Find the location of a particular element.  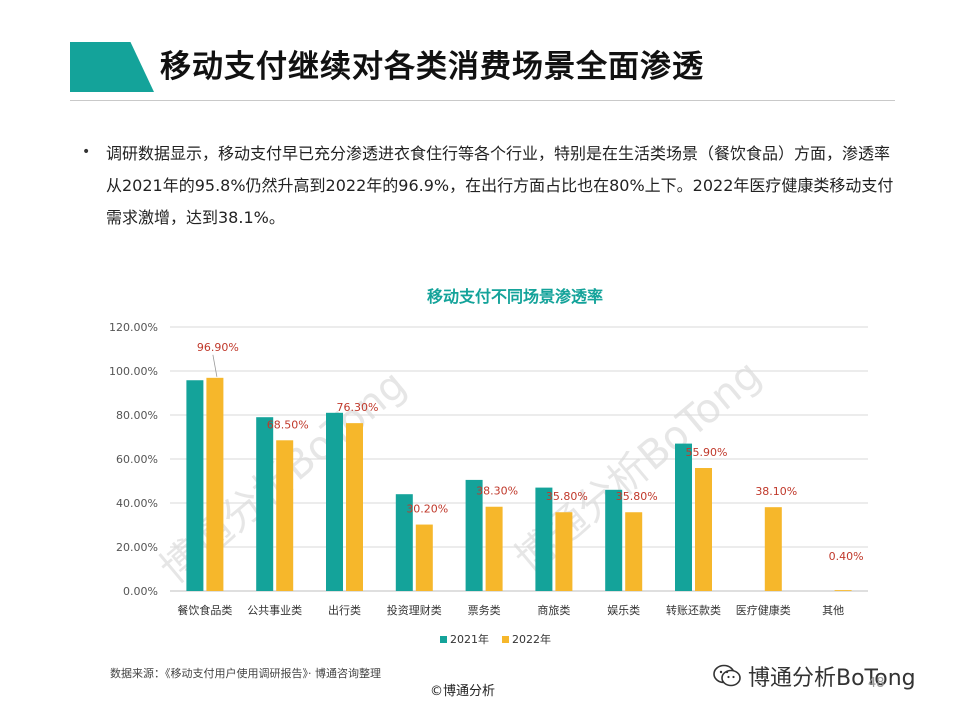

data-label: 38.10% is located at coordinates (776, 491).